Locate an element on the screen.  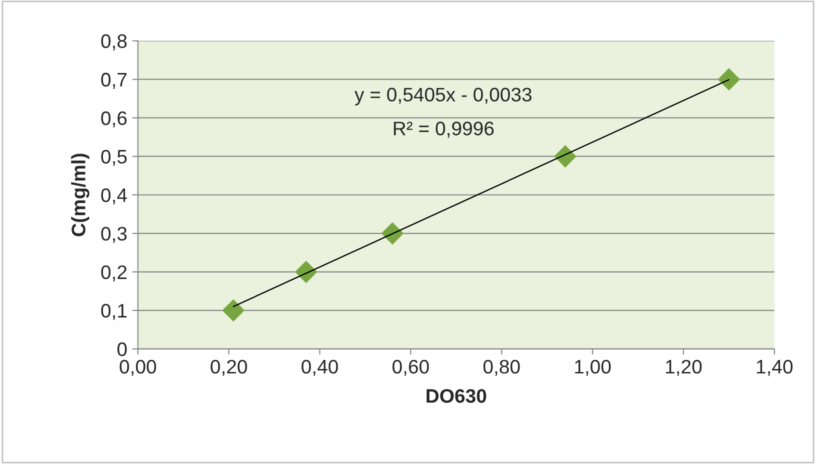
y-tick-label: 0 is located at coordinates (122, 349).